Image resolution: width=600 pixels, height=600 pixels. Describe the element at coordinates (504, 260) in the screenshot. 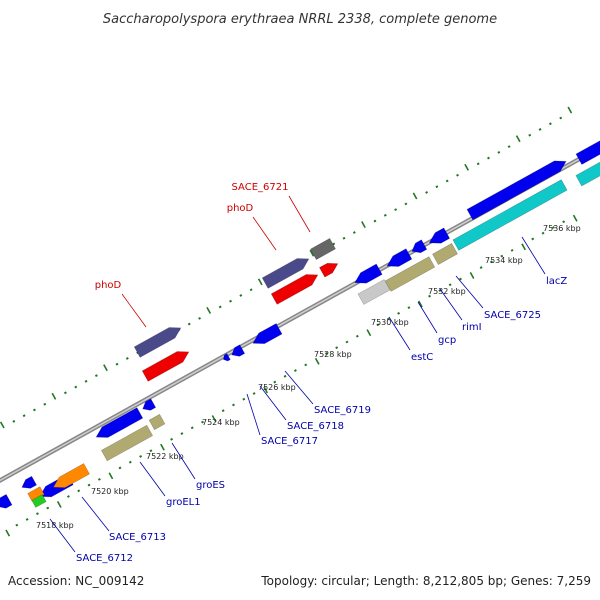

I see `kbp-label: 7534 kbp` at that location.